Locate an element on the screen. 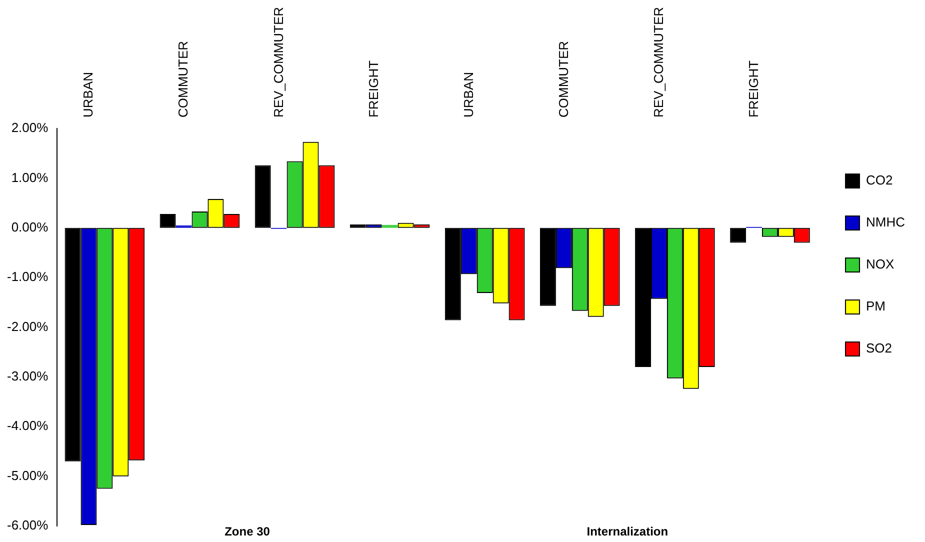  y-tick-label: -5.00% is located at coordinates (27, 475).